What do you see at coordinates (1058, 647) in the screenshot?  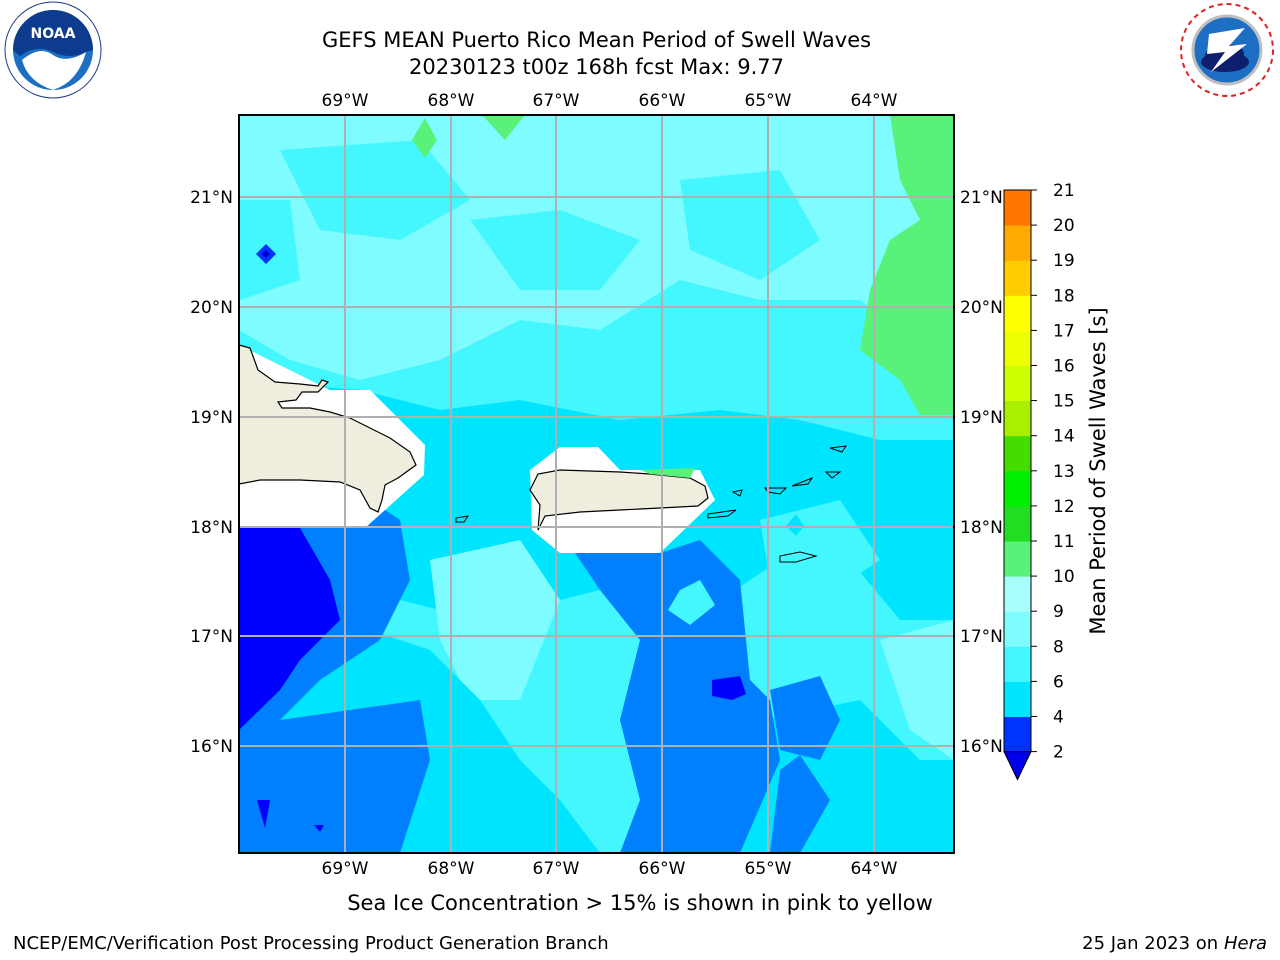 I see `colorbar-tick-label: 8` at bounding box center [1058, 647].